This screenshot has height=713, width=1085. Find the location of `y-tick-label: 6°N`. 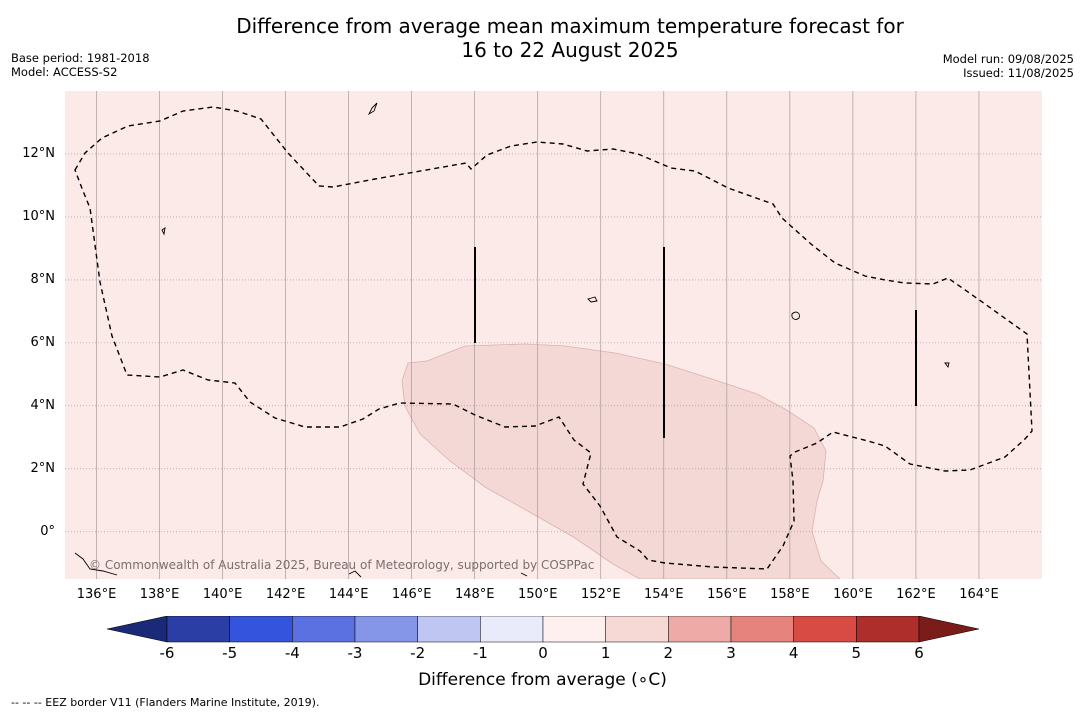

y-tick-label: 6°N is located at coordinates (43, 342).